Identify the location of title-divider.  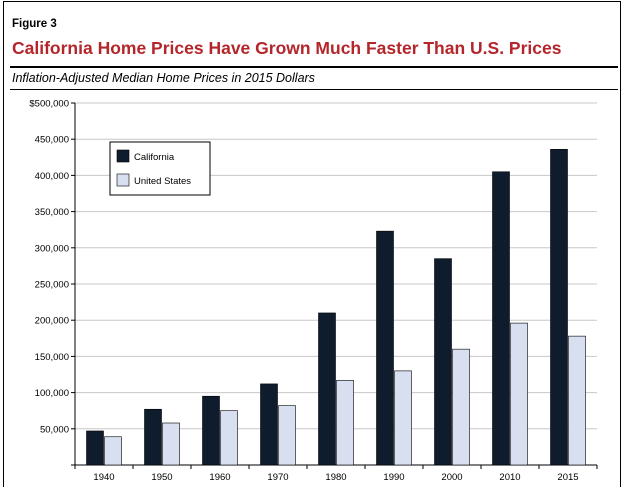
(314, 67).